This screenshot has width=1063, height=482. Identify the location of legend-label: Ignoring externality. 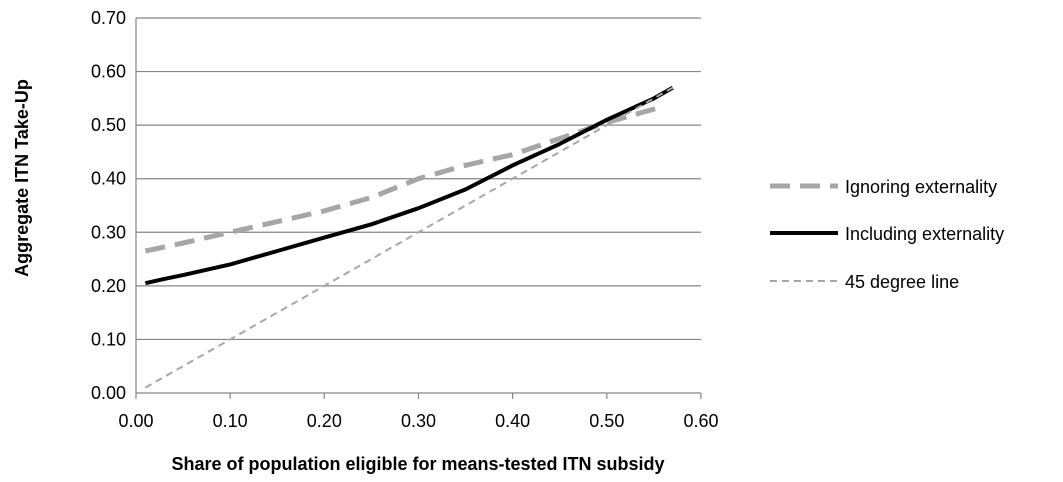
(921, 187).